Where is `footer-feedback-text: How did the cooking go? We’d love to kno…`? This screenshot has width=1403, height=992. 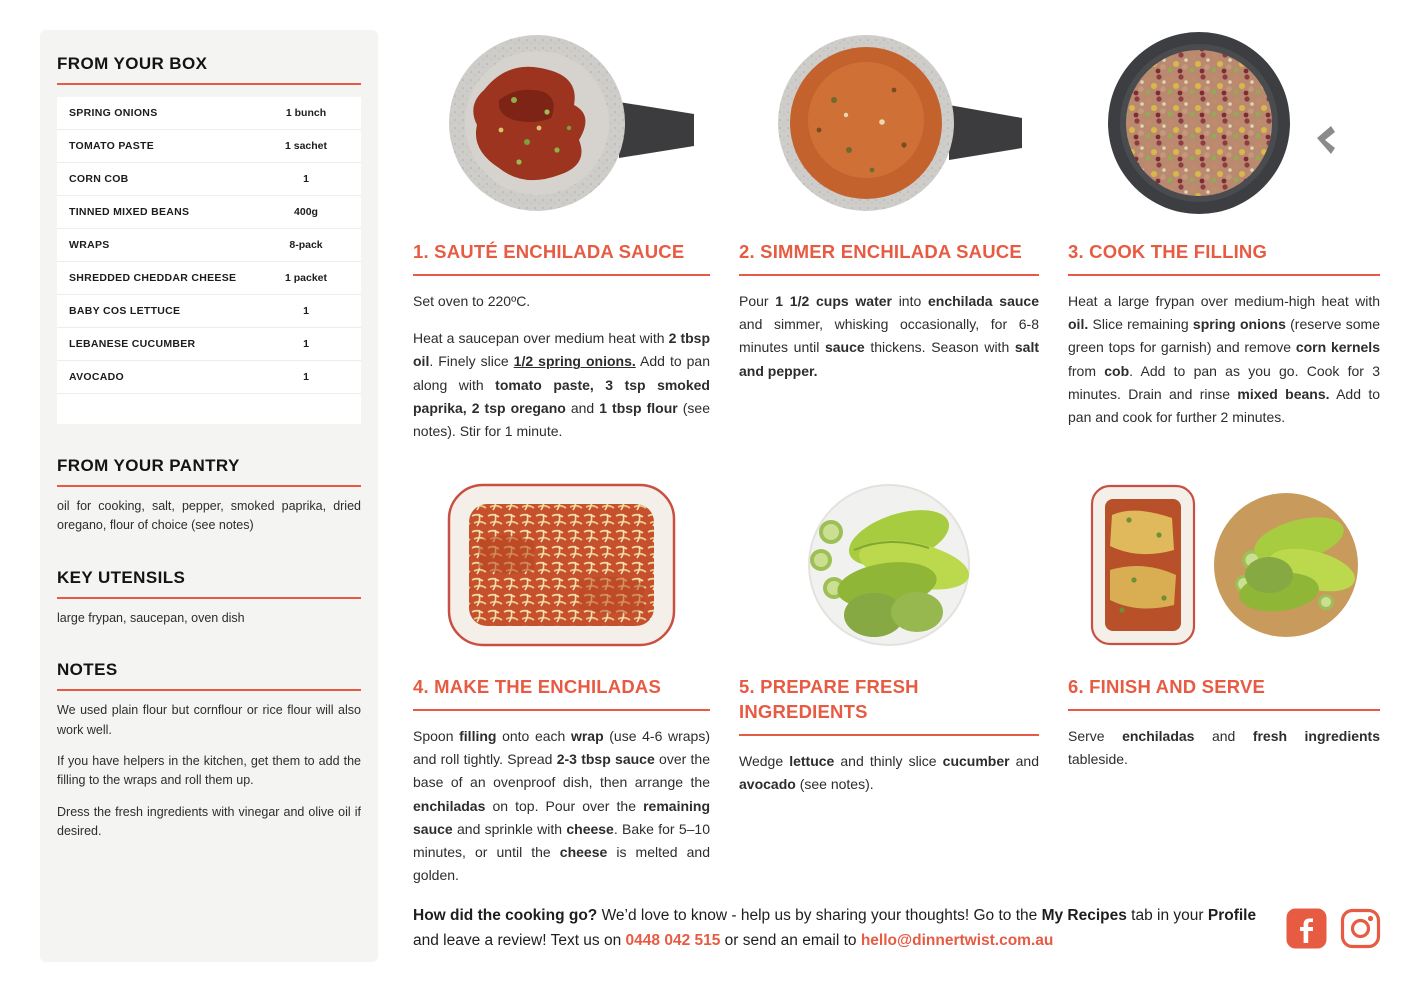
footer-feedback-text: How did the cooking go? We’d love to kno… is located at coordinates (835, 928).